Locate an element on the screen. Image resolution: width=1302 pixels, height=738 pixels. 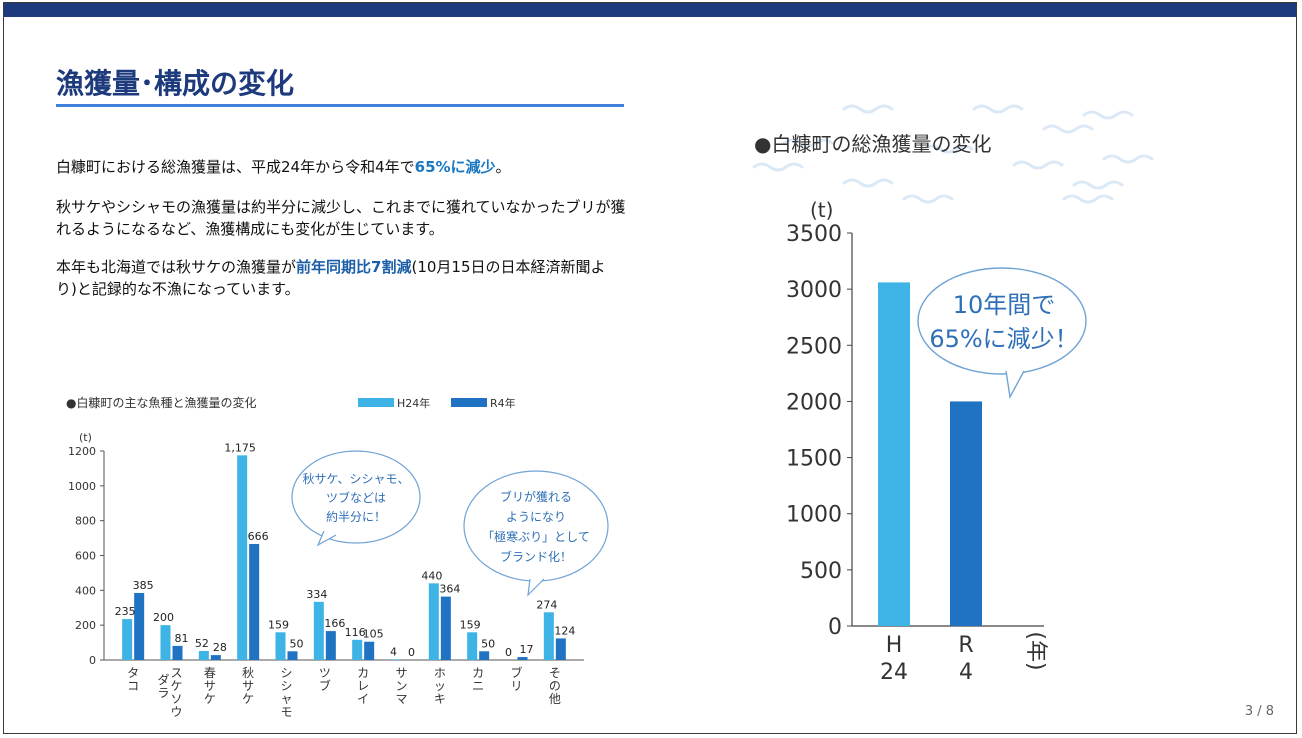
bar-h24-その他 is located at coordinates (548, 636).